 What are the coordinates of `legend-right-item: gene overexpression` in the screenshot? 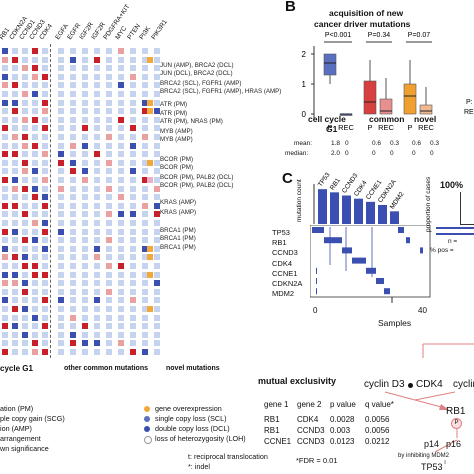 It's located at (188, 408).